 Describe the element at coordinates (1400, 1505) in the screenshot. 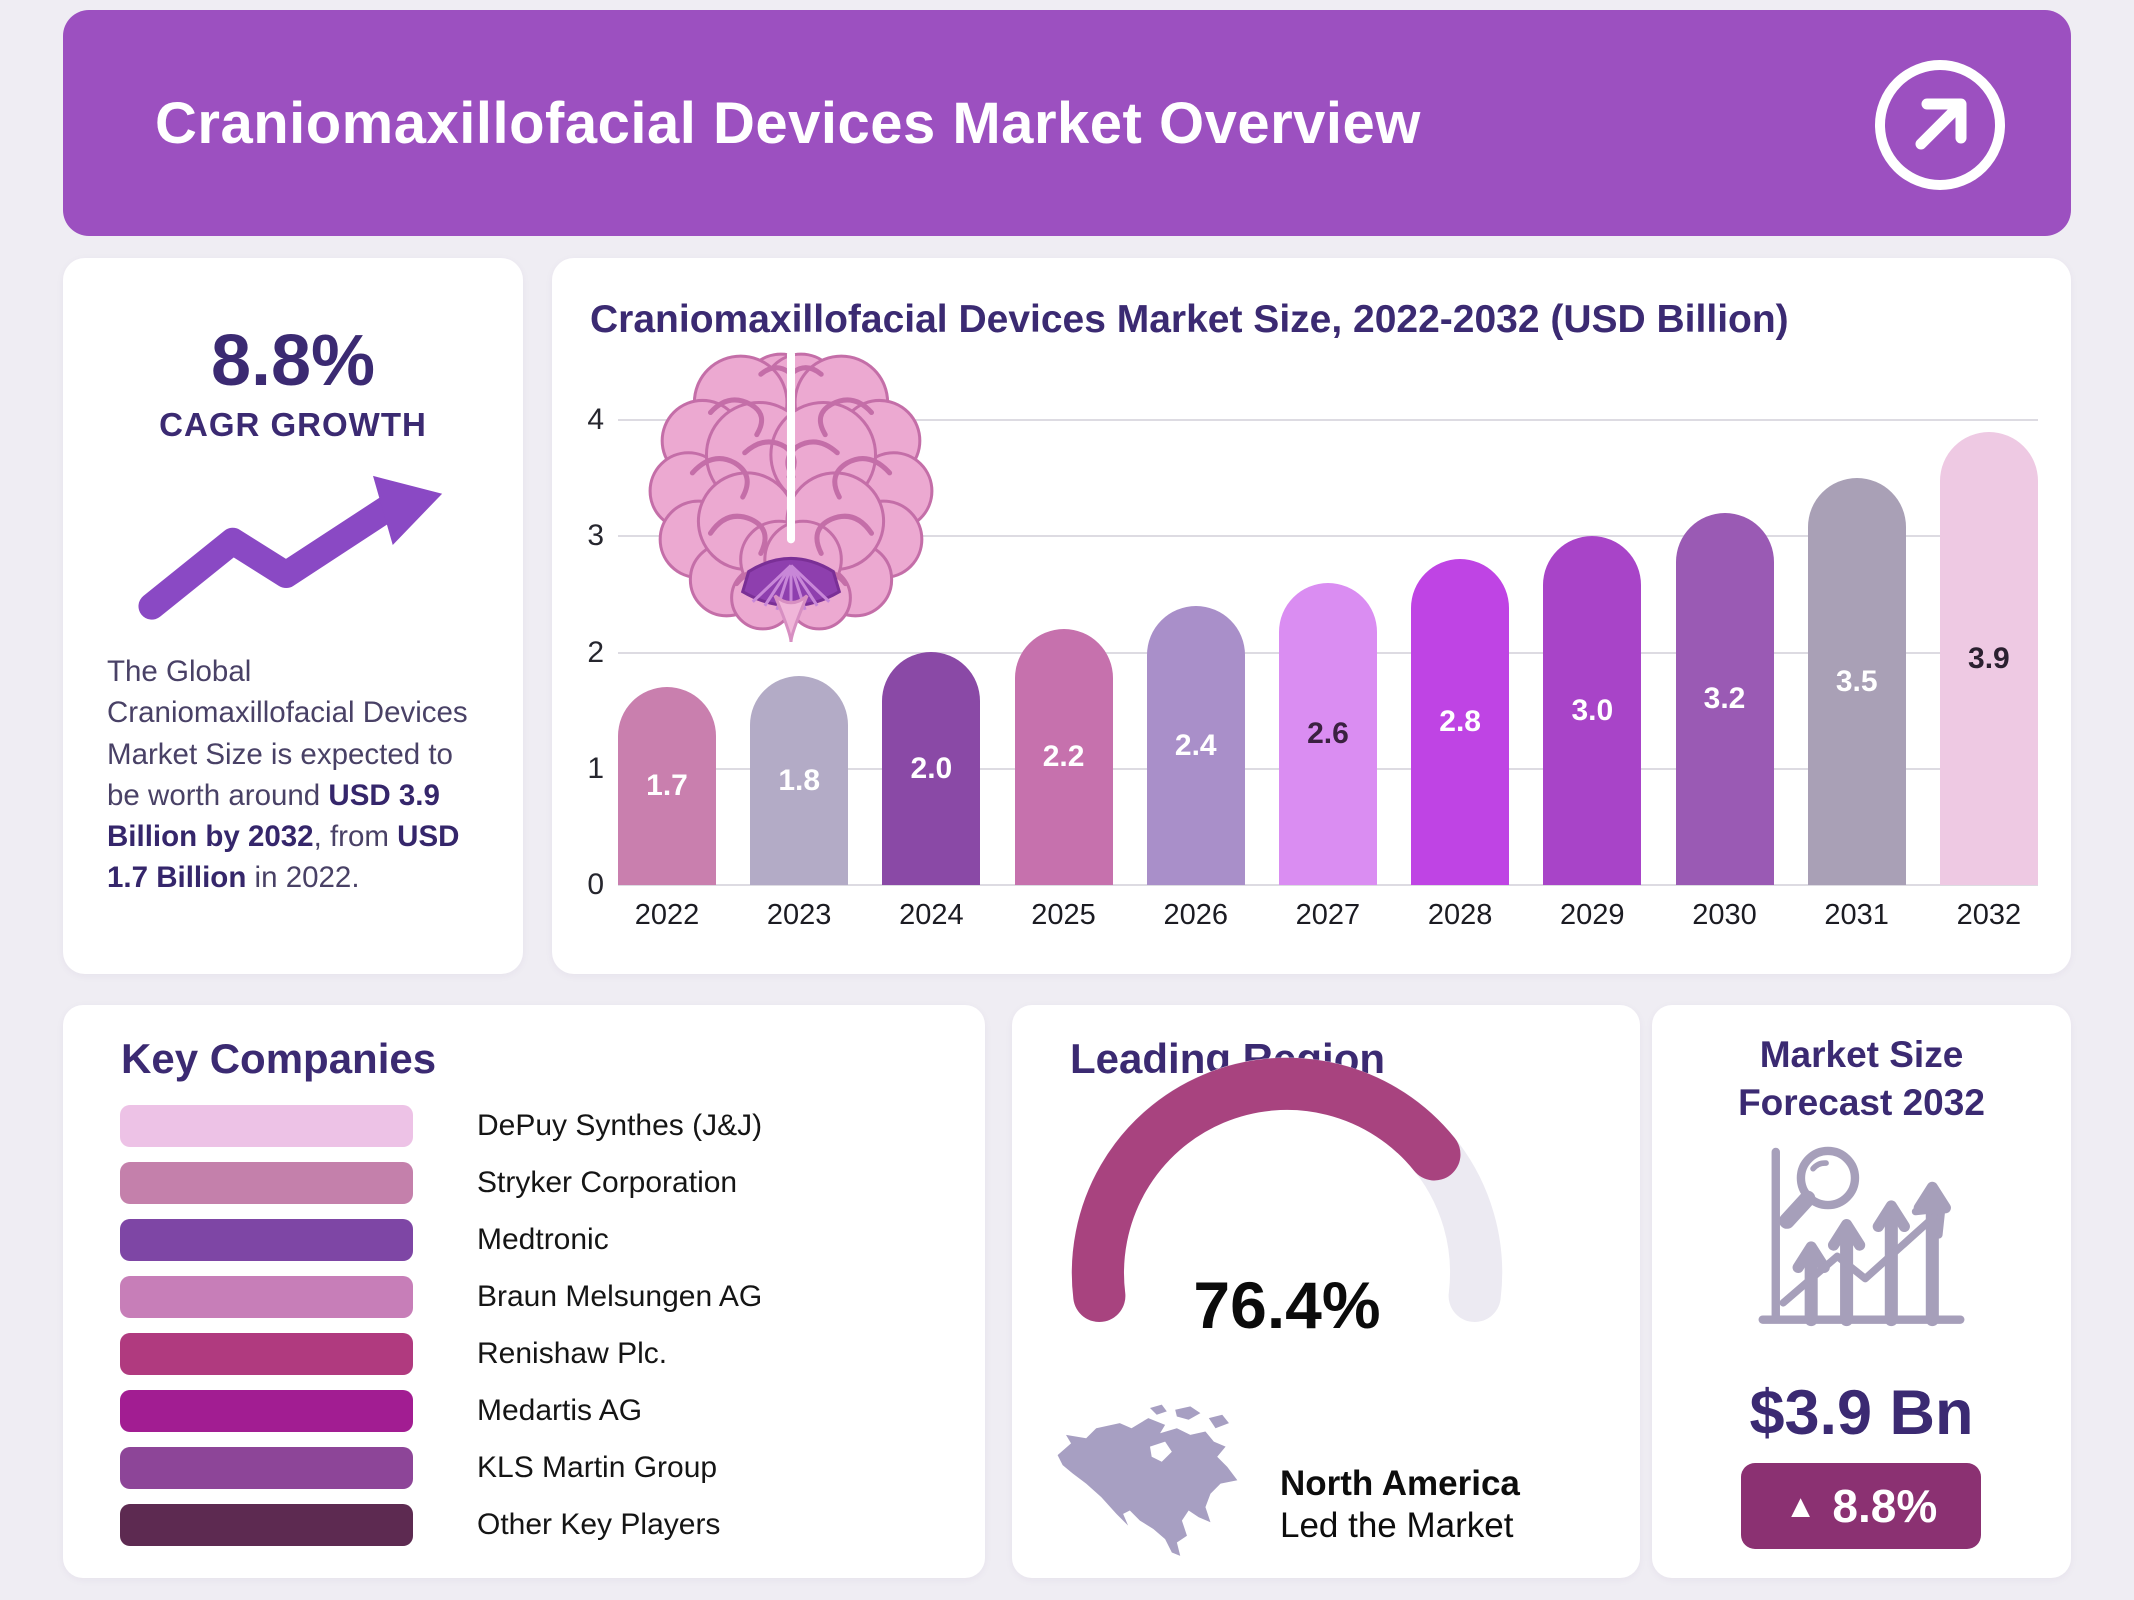

I see `region-caption: North America Led the Market` at that location.